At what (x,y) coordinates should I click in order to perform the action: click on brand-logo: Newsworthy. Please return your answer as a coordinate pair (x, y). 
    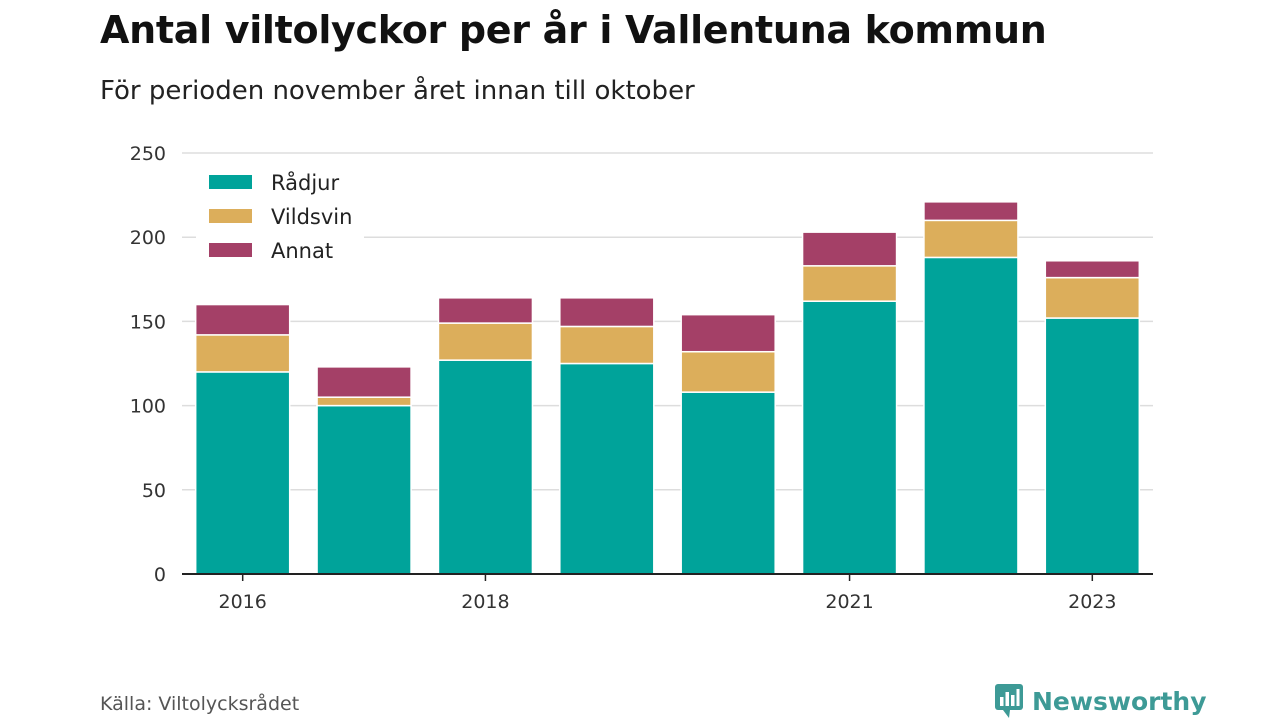
    Looking at the image, I should click on (1100, 701).